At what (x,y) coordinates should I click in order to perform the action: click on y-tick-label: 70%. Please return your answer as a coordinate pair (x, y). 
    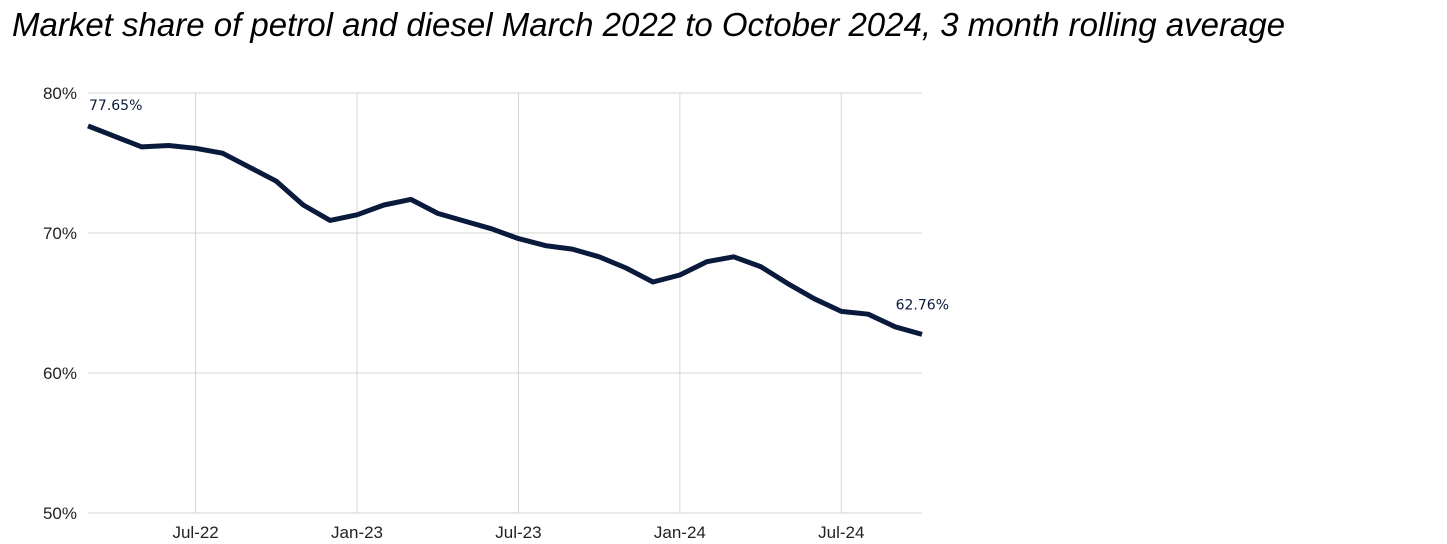
    Looking at the image, I should click on (60, 233).